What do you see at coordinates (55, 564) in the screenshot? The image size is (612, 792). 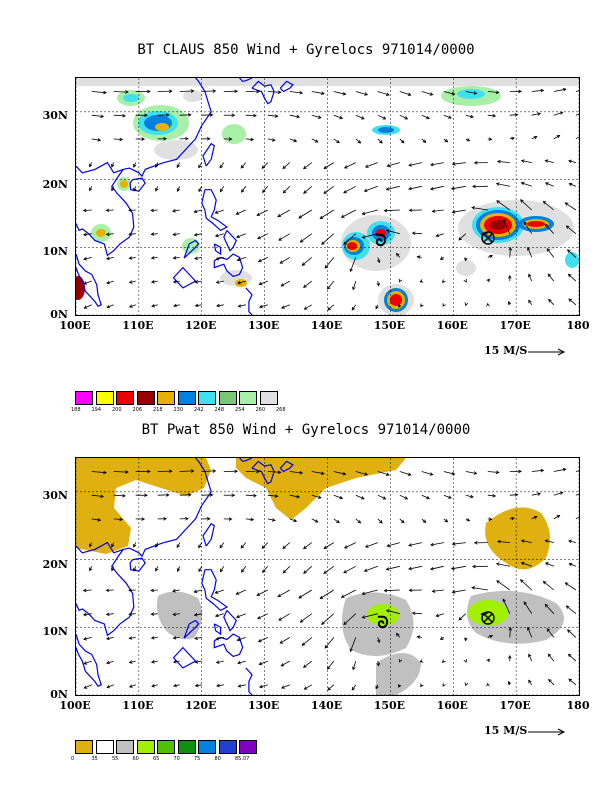 I see `panel2-lat-label: 20N` at bounding box center [55, 564].